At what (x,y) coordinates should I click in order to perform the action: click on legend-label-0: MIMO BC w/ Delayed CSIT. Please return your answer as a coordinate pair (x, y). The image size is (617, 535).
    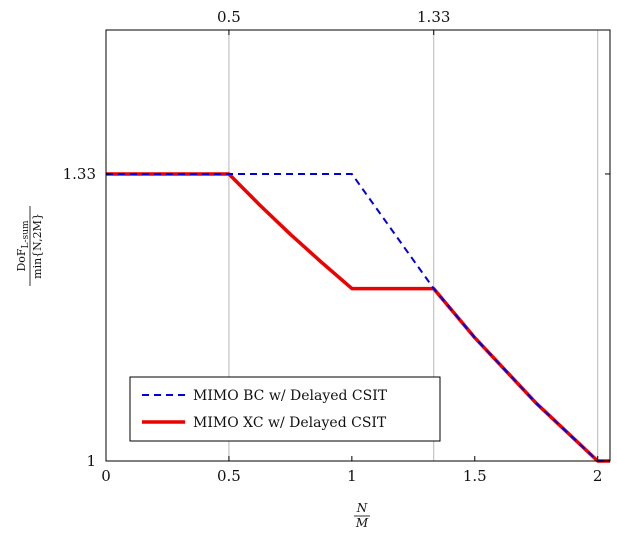
    Looking at the image, I should click on (290, 396).